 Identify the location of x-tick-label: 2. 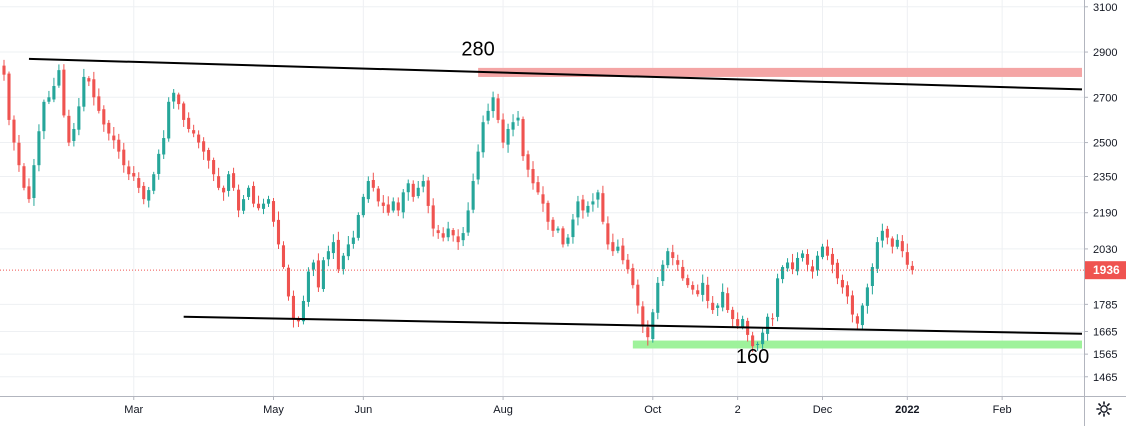
(738, 410).